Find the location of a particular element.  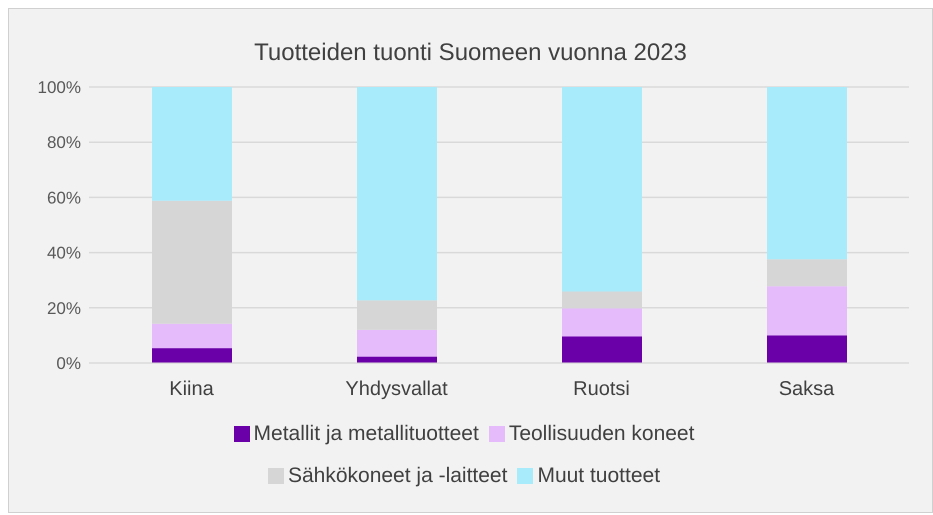

x-tick-label: Ruotsi is located at coordinates (601, 389).